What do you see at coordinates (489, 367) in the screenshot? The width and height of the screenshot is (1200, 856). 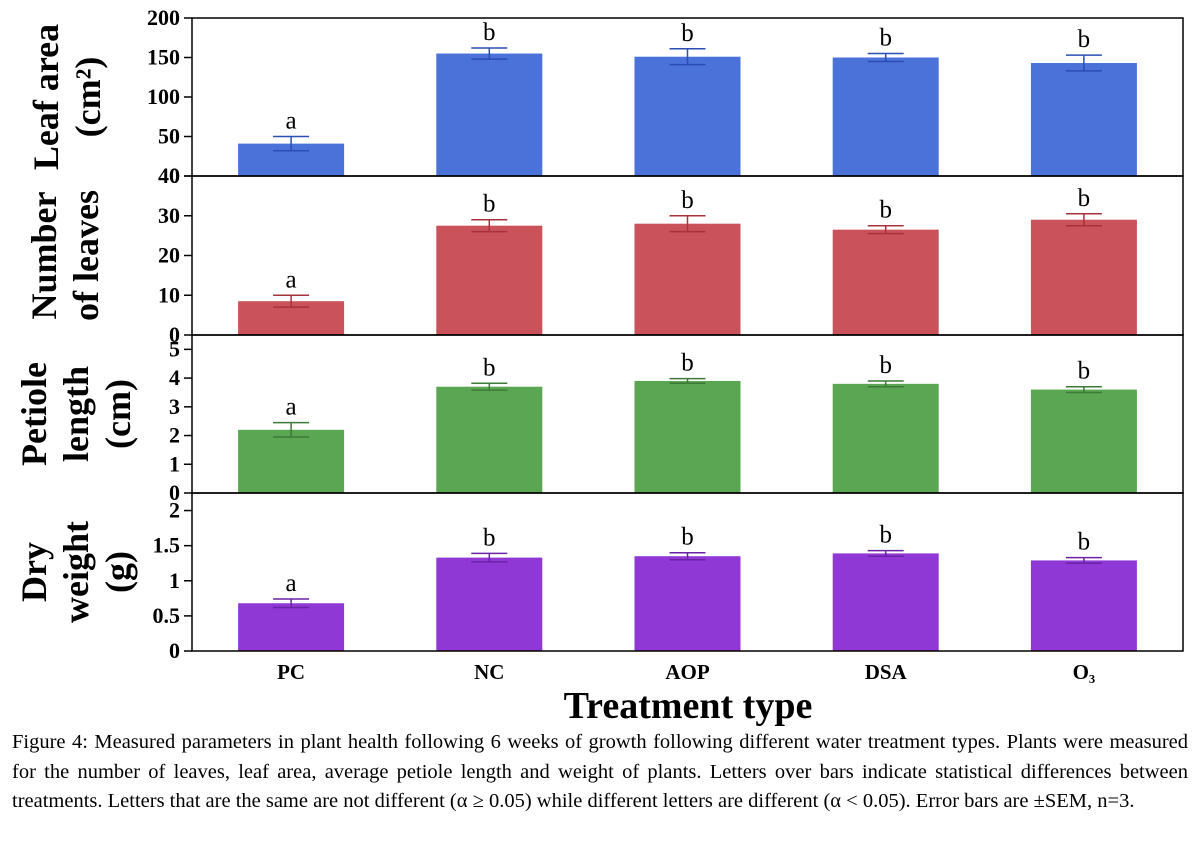 I see `sig-letter-p3-1: b` at bounding box center [489, 367].